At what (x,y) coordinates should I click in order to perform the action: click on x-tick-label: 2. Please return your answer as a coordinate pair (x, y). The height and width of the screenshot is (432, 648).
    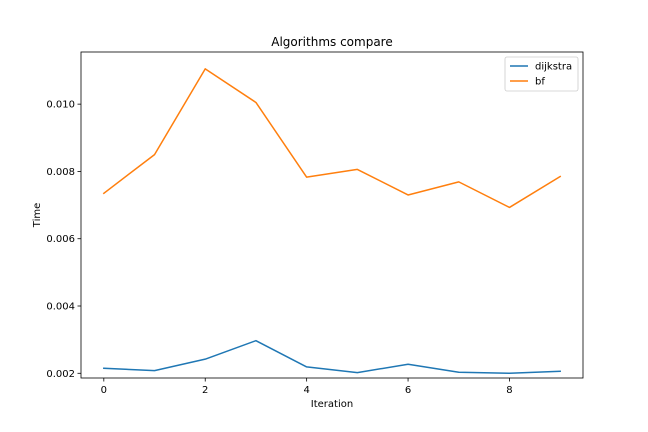
    Looking at the image, I should click on (205, 390).